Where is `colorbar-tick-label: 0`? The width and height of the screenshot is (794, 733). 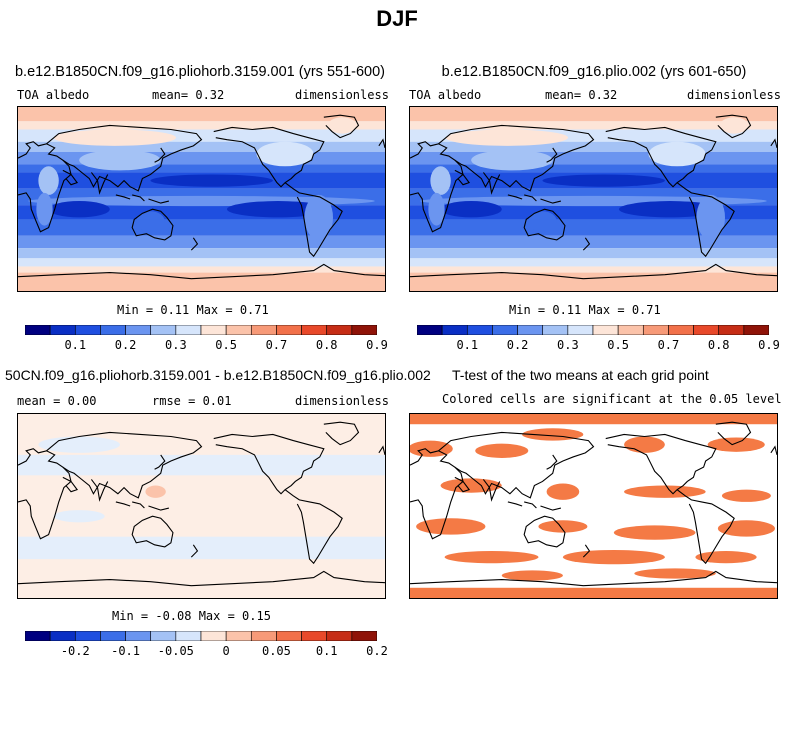 colorbar-tick-label: 0 is located at coordinates (226, 651).